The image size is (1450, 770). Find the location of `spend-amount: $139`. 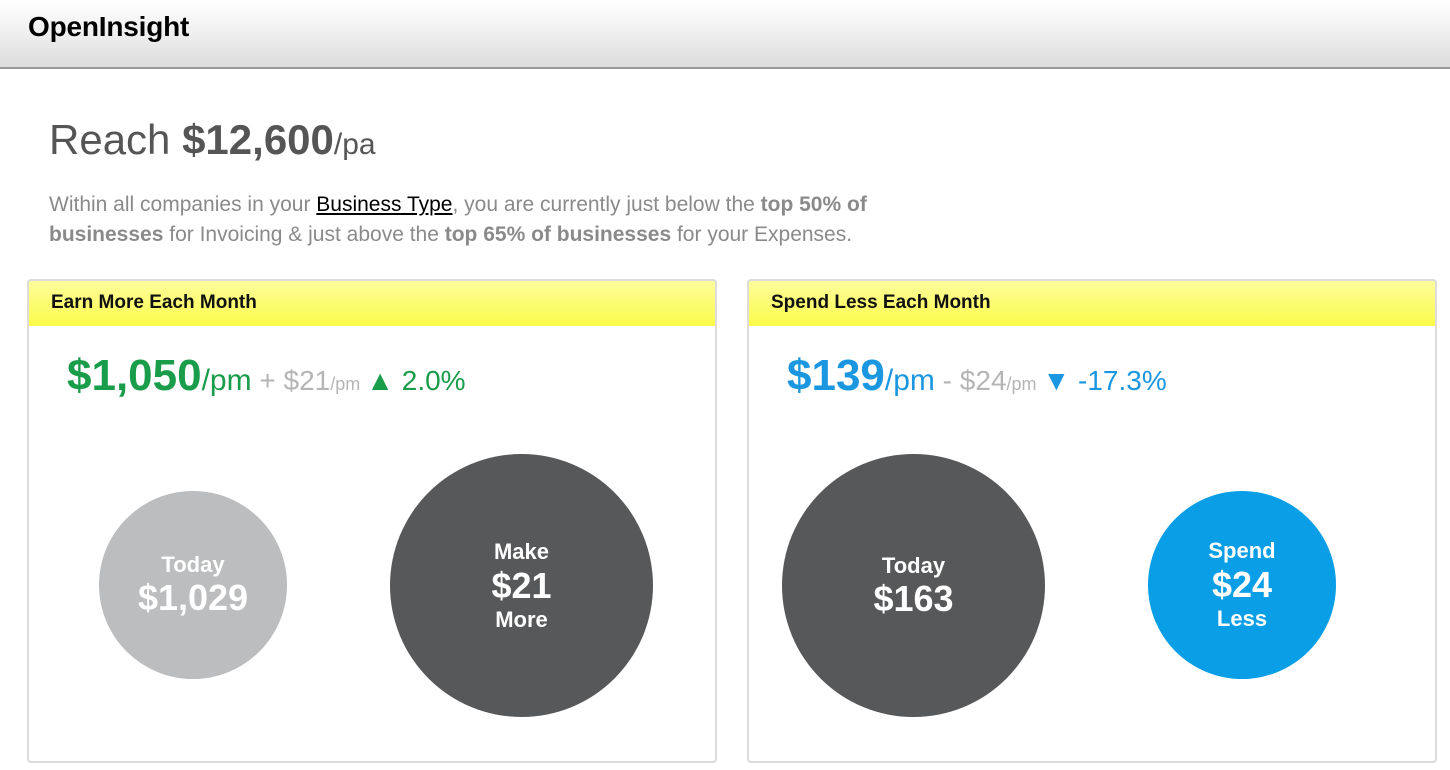

spend-amount: $139 is located at coordinates (836, 375).